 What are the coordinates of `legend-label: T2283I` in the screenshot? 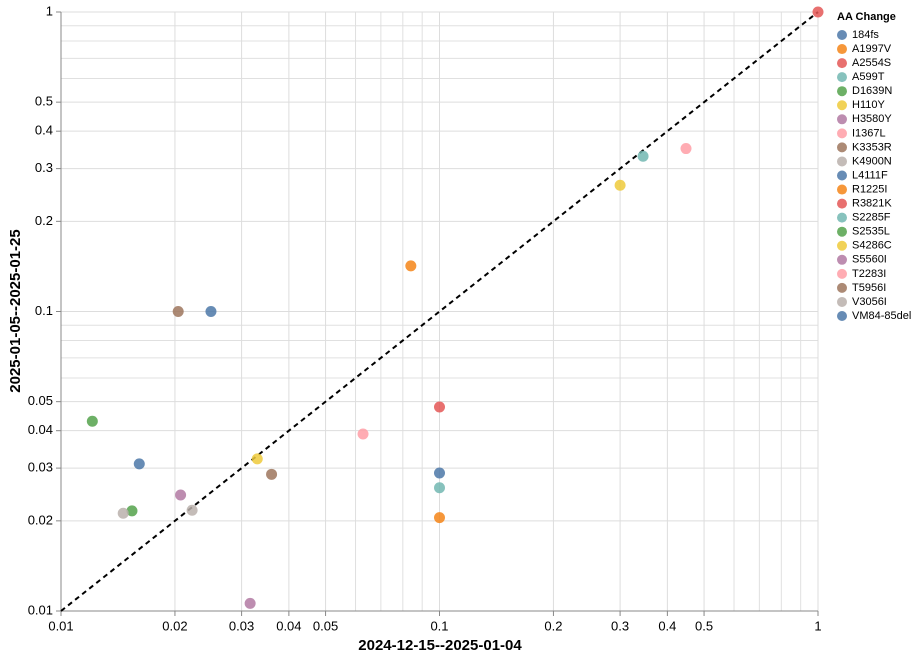 It's located at (869, 274).